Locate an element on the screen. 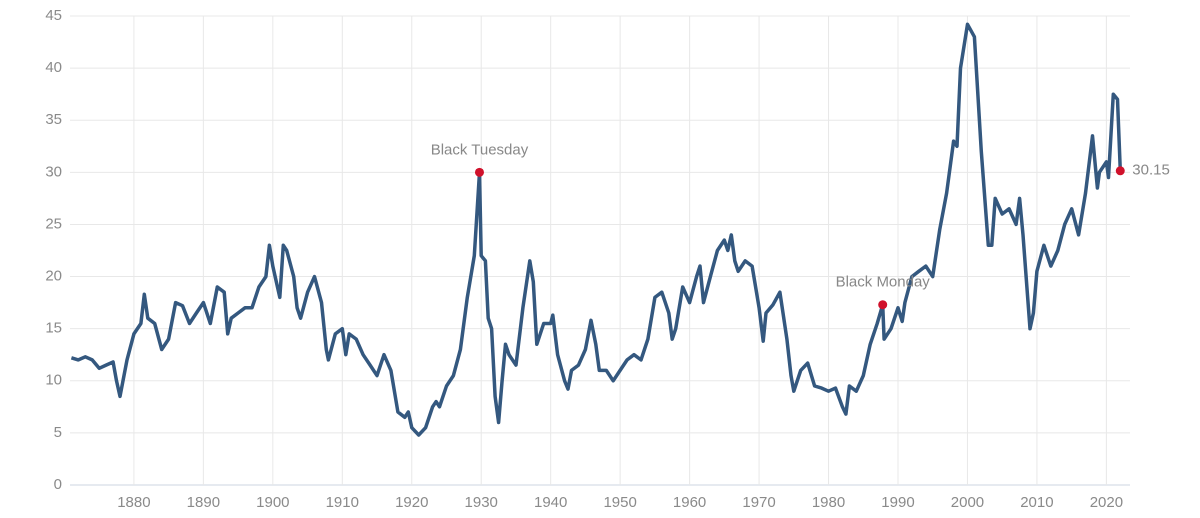  x-tick-label: 1930 is located at coordinates (481, 502).